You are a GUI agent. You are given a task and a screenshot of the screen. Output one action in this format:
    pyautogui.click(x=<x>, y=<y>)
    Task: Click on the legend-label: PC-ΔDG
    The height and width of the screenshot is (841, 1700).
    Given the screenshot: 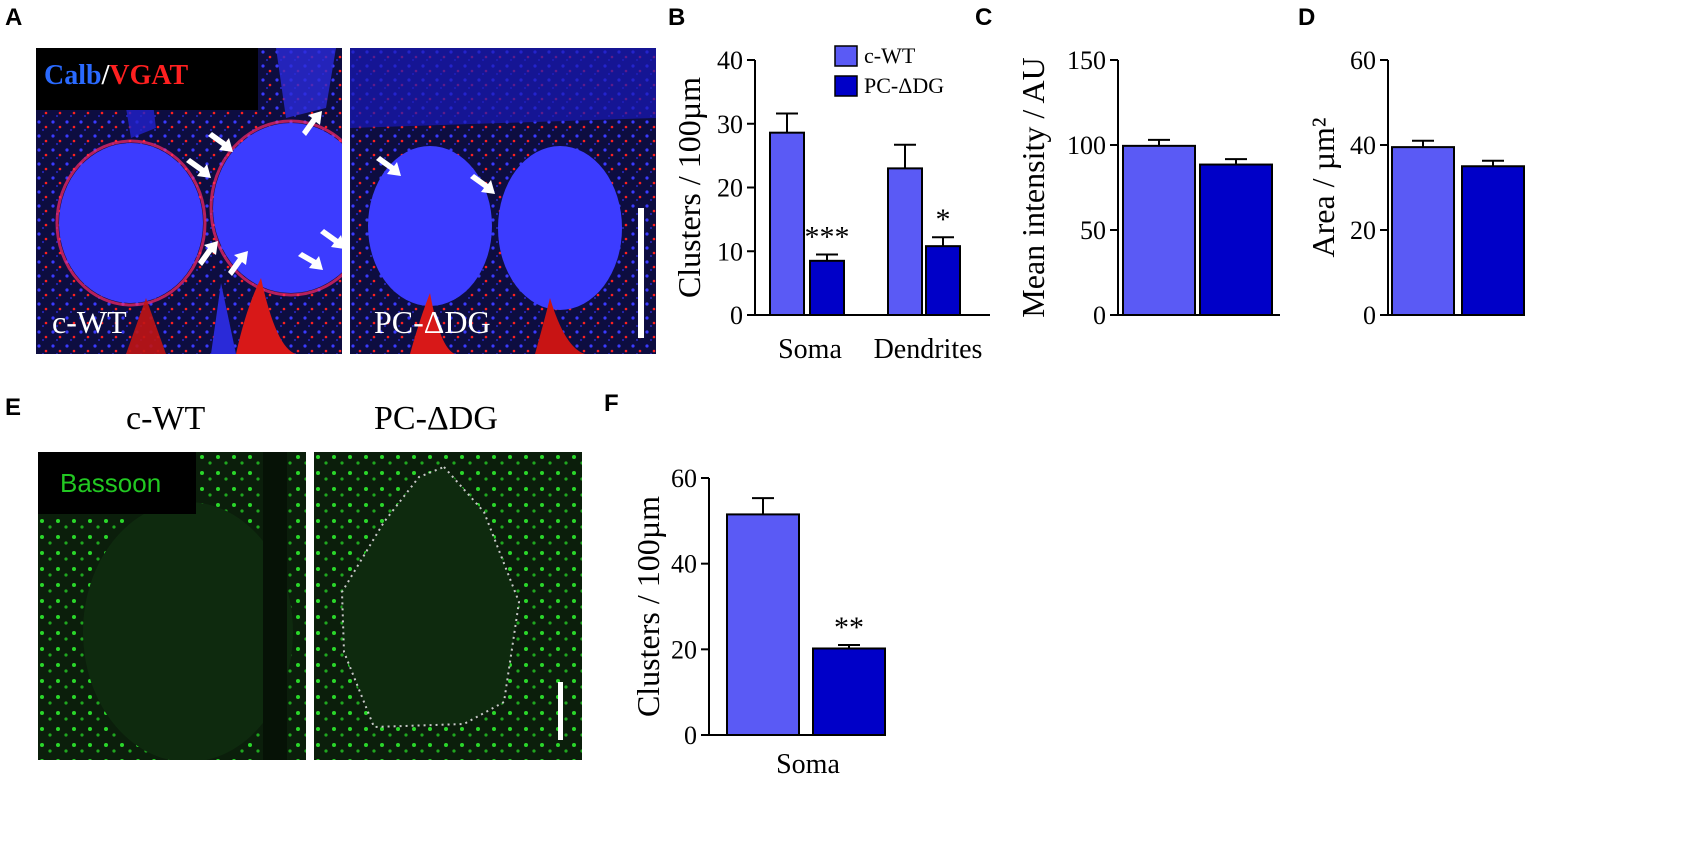 What is the action you would take?
    pyautogui.click(x=904, y=85)
    